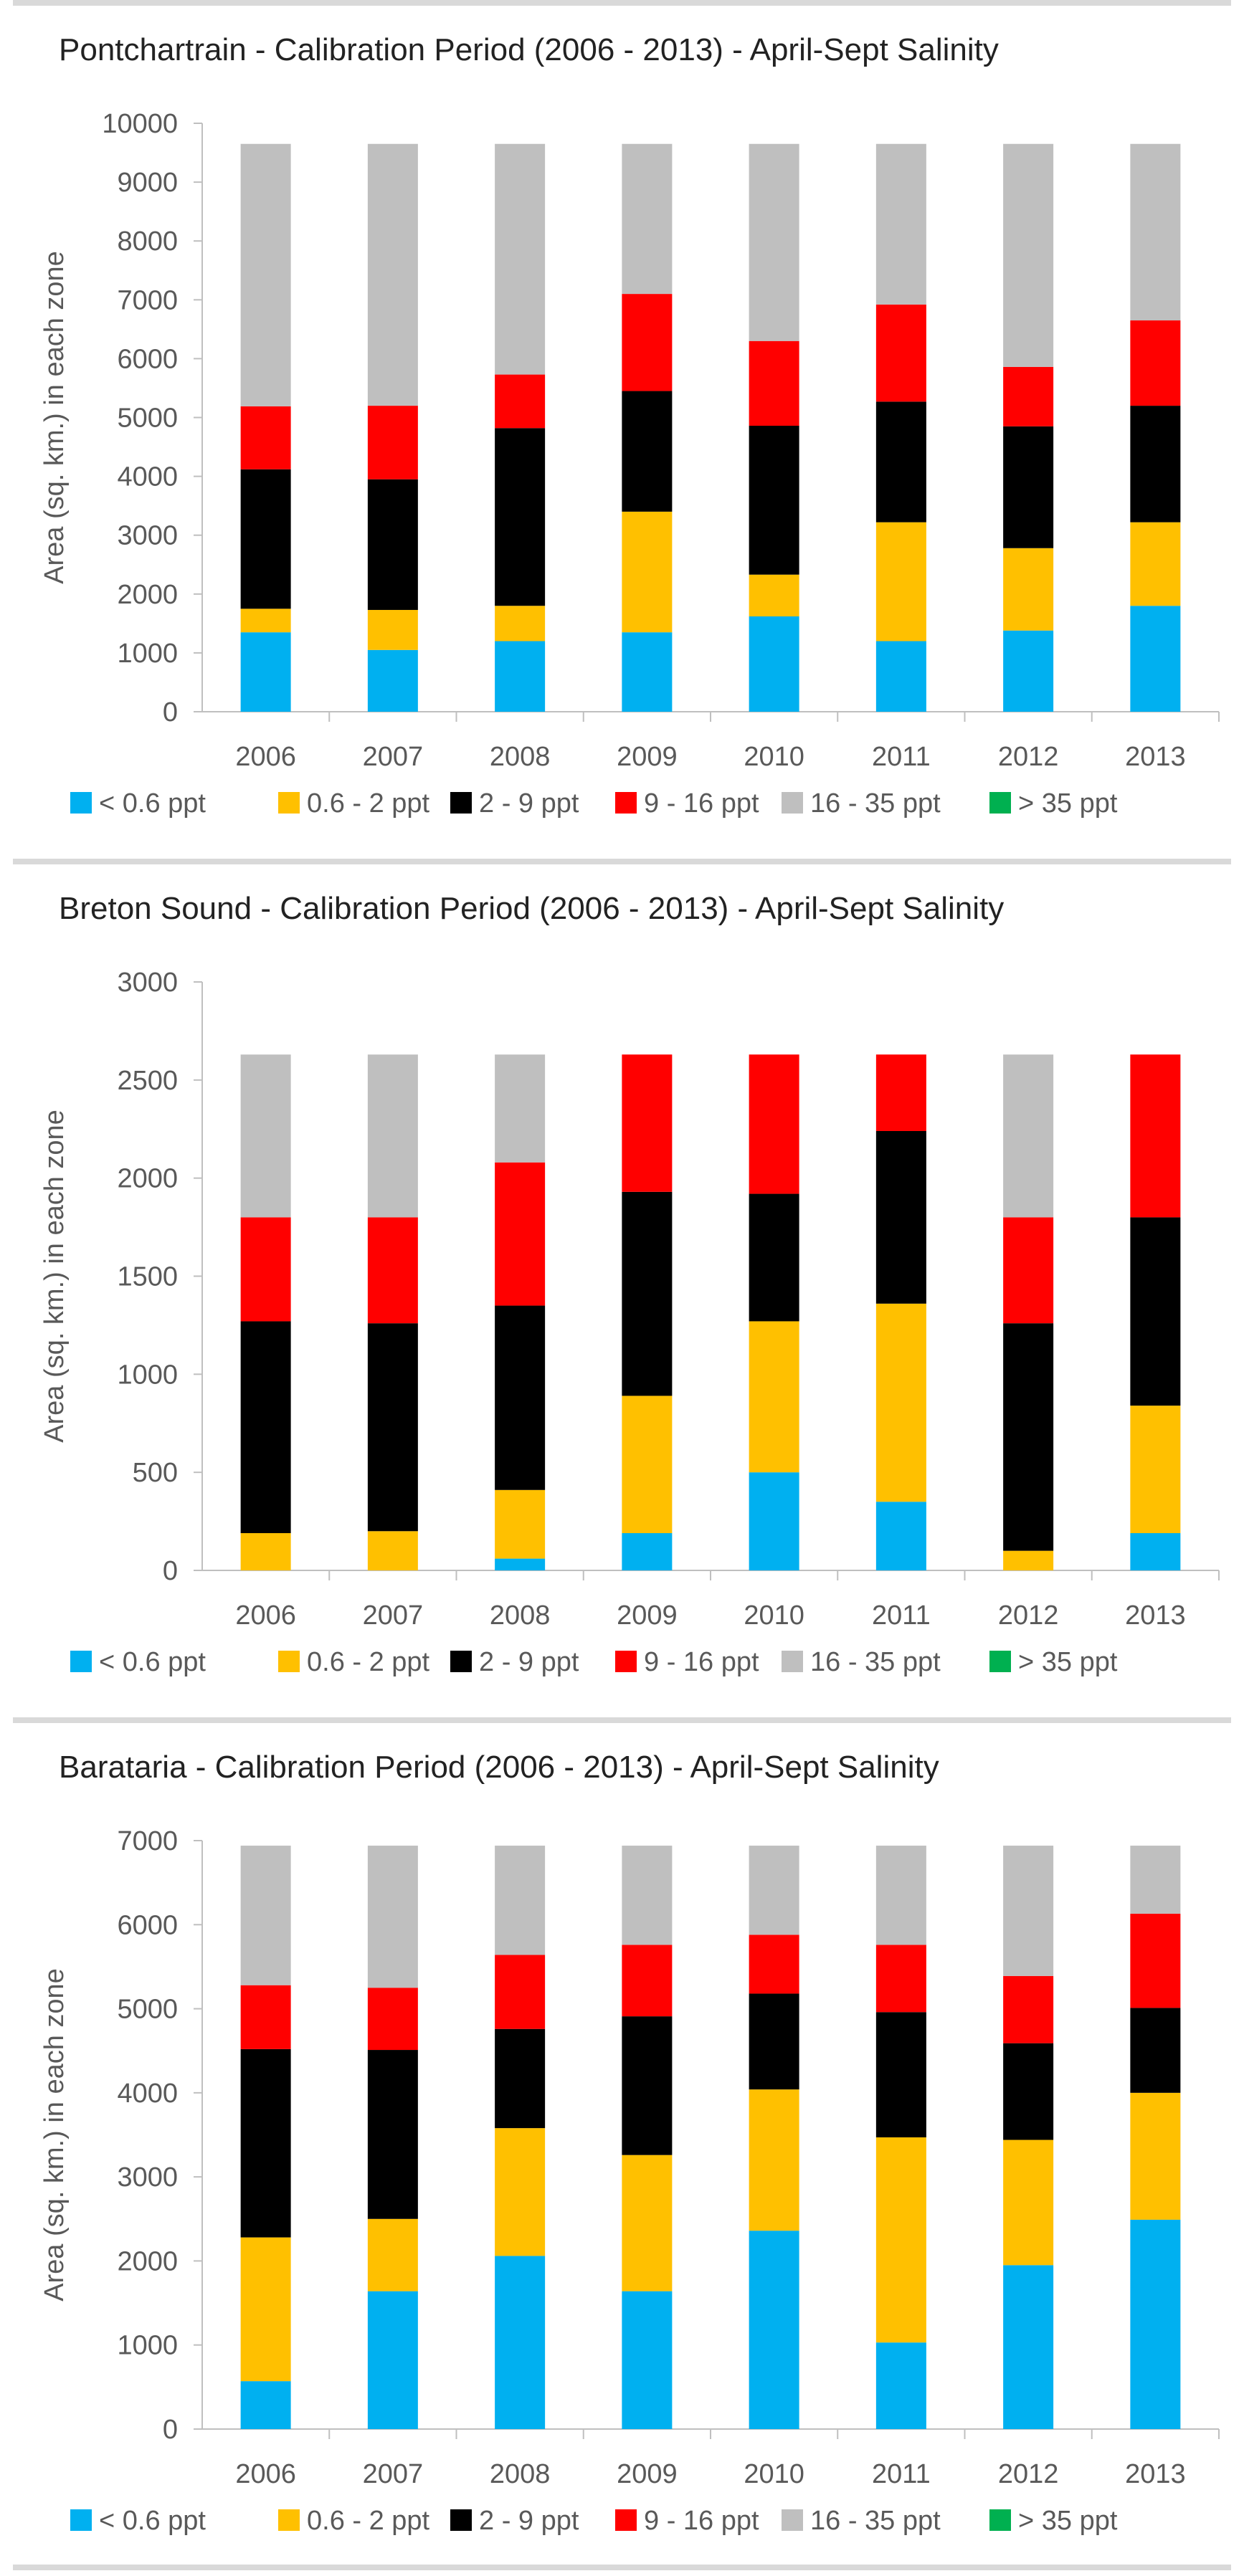 This screenshot has width=1244, height=2576. What do you see at coordinates (148, 595) in the screenshot?
I see `y-tick-label: 2000` at bounding box center [148, 595].